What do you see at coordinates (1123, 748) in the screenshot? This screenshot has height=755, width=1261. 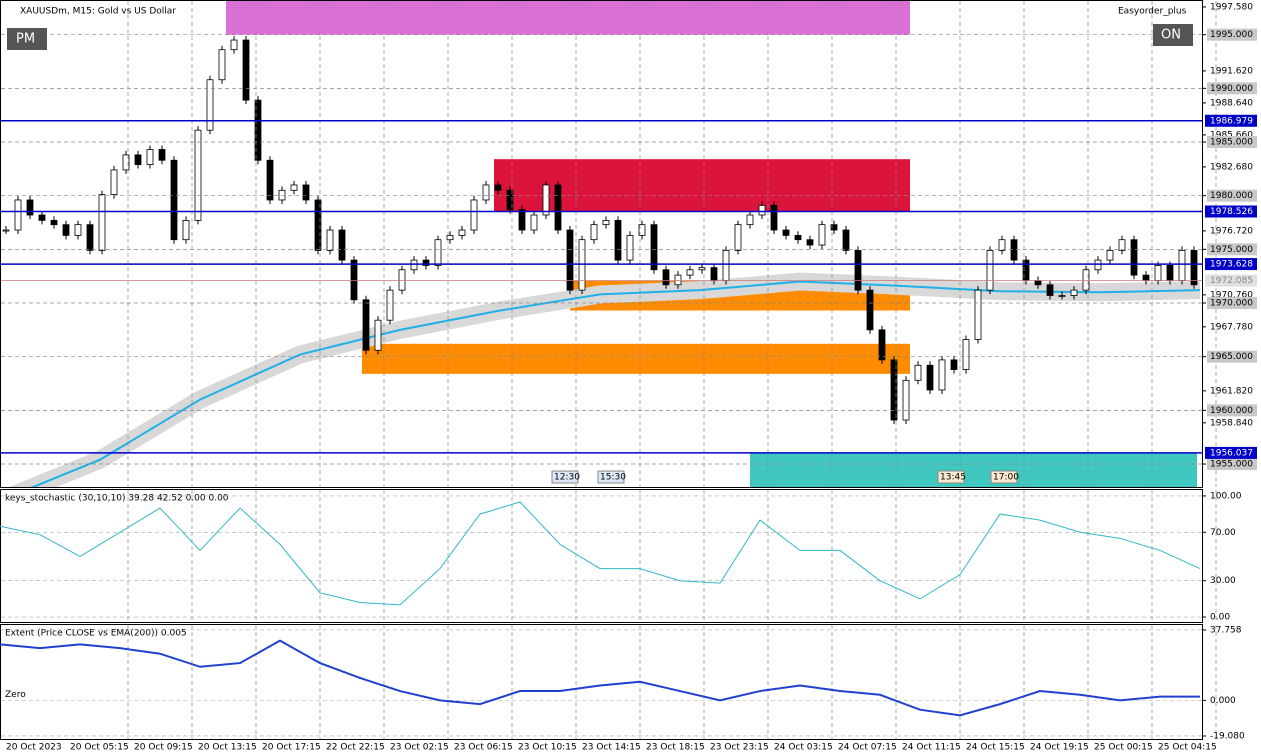 I see `x-tick-label: 25 Oct 00:15` at bounding box center [1123, 748].